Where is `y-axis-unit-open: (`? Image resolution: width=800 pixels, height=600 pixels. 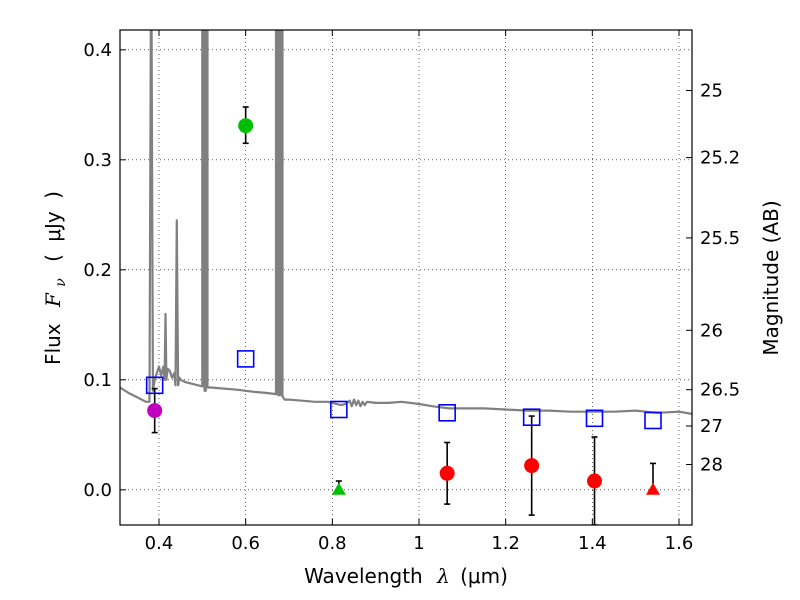
y-axis-unit-open: ( is located at coordinates (53, 258).